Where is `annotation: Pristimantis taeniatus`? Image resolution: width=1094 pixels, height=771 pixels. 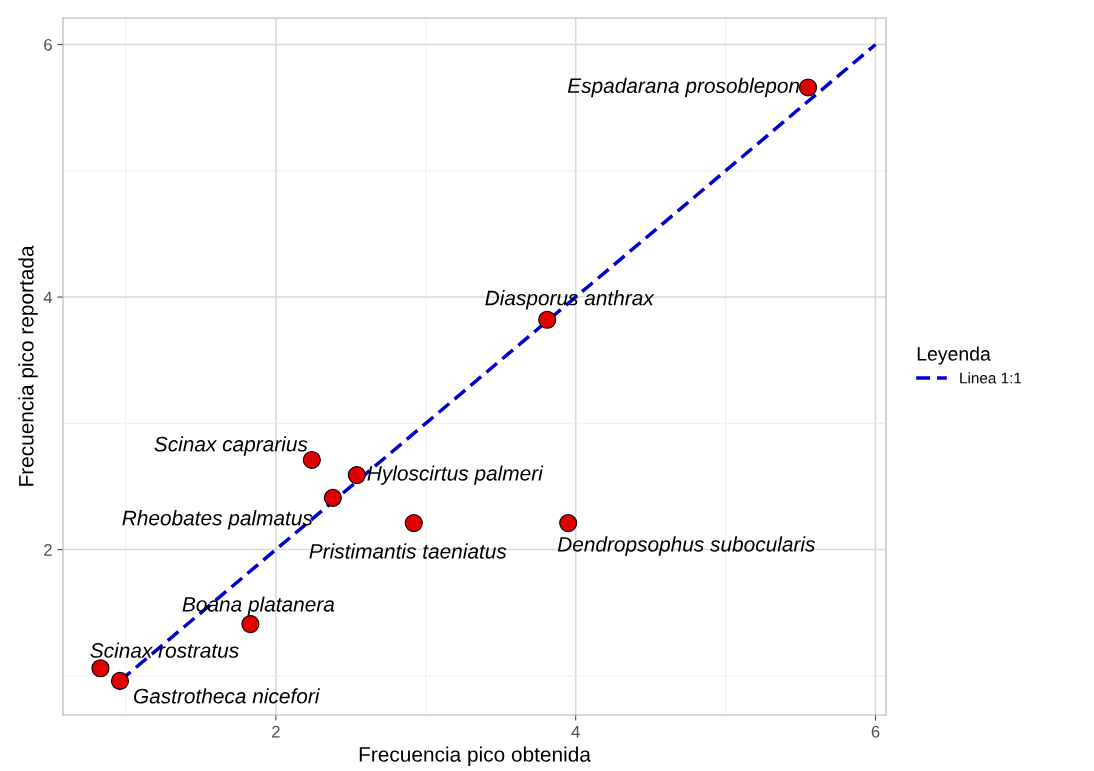 annotation: Pristimantis taeniatus is located at coordinates (408, 551).